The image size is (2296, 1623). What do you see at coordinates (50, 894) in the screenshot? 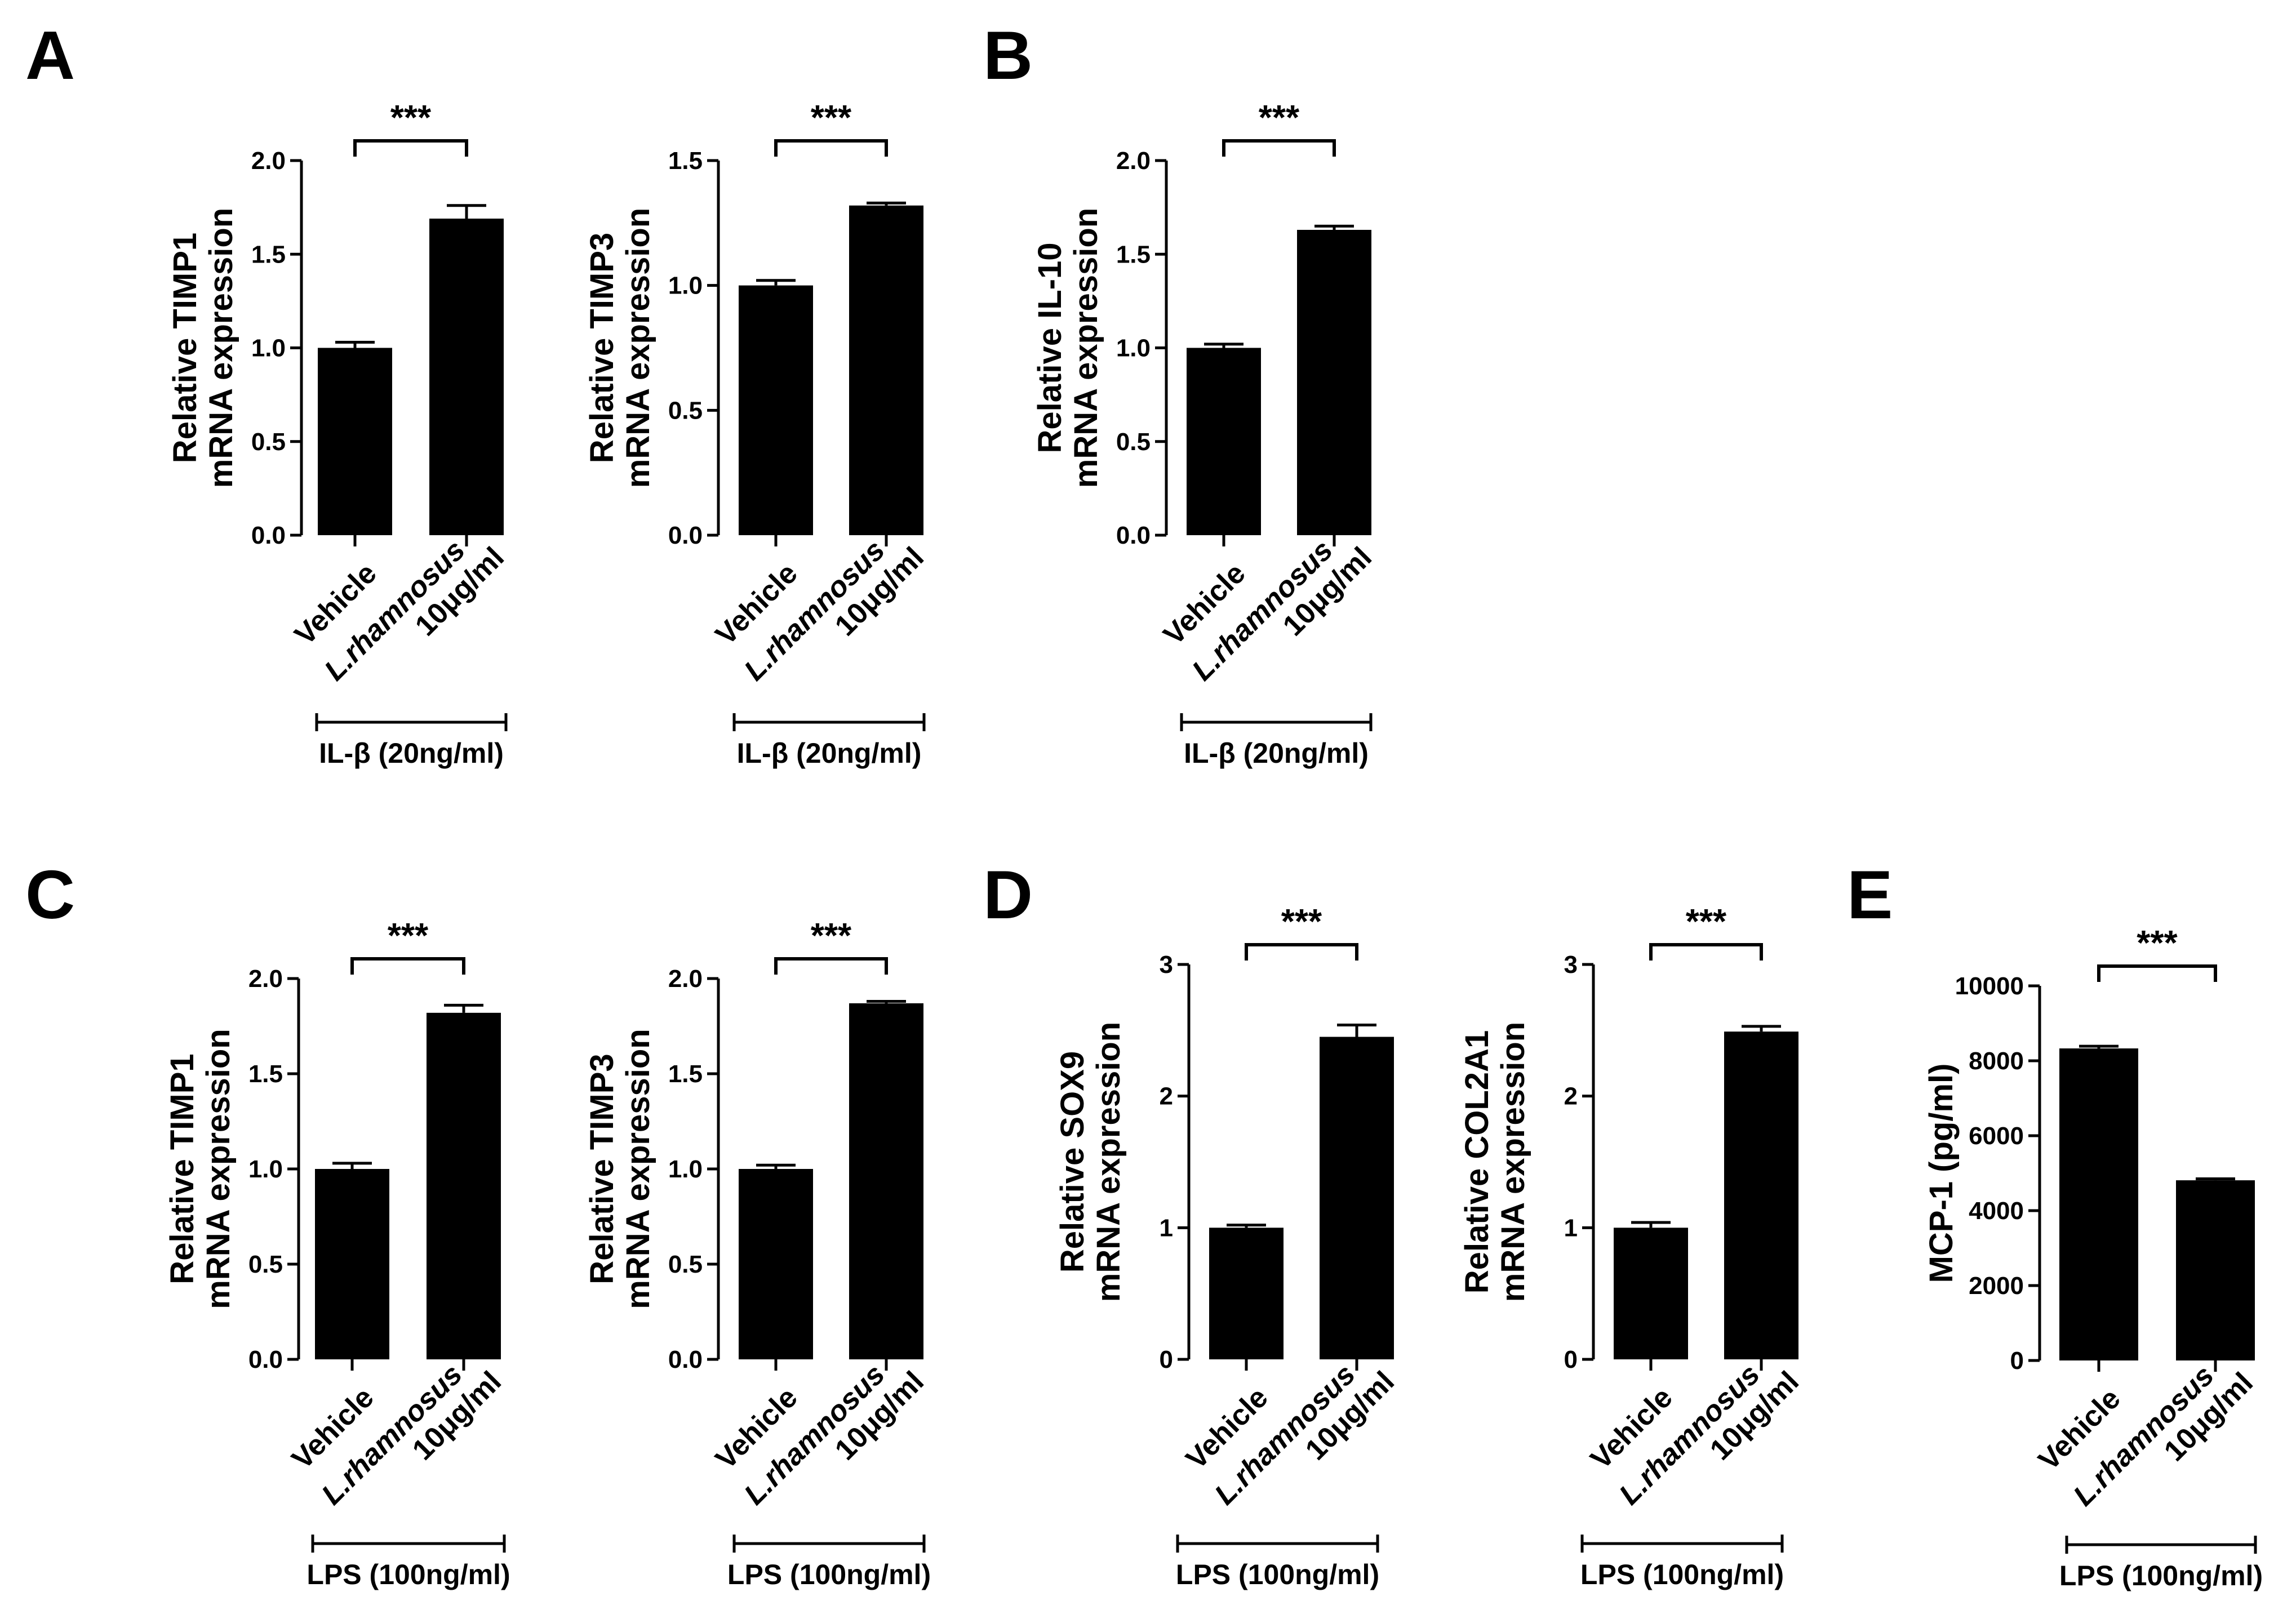
I see `panel-label-c: C` at bounding box center [50, 894].